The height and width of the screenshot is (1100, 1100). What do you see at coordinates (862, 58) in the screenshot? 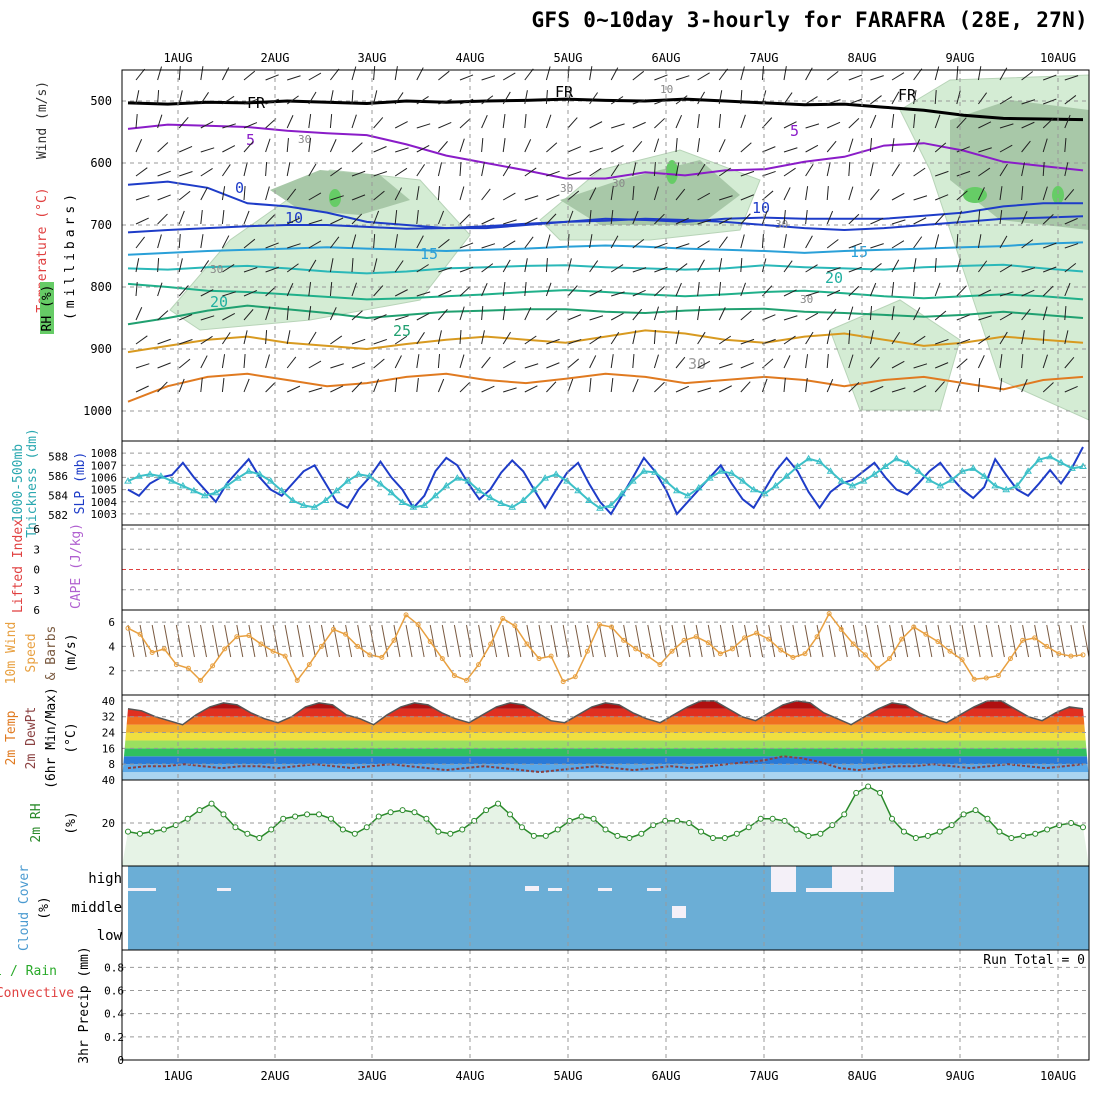
I see `date-label-top: 8AUG` at bounding box center [862, 58].